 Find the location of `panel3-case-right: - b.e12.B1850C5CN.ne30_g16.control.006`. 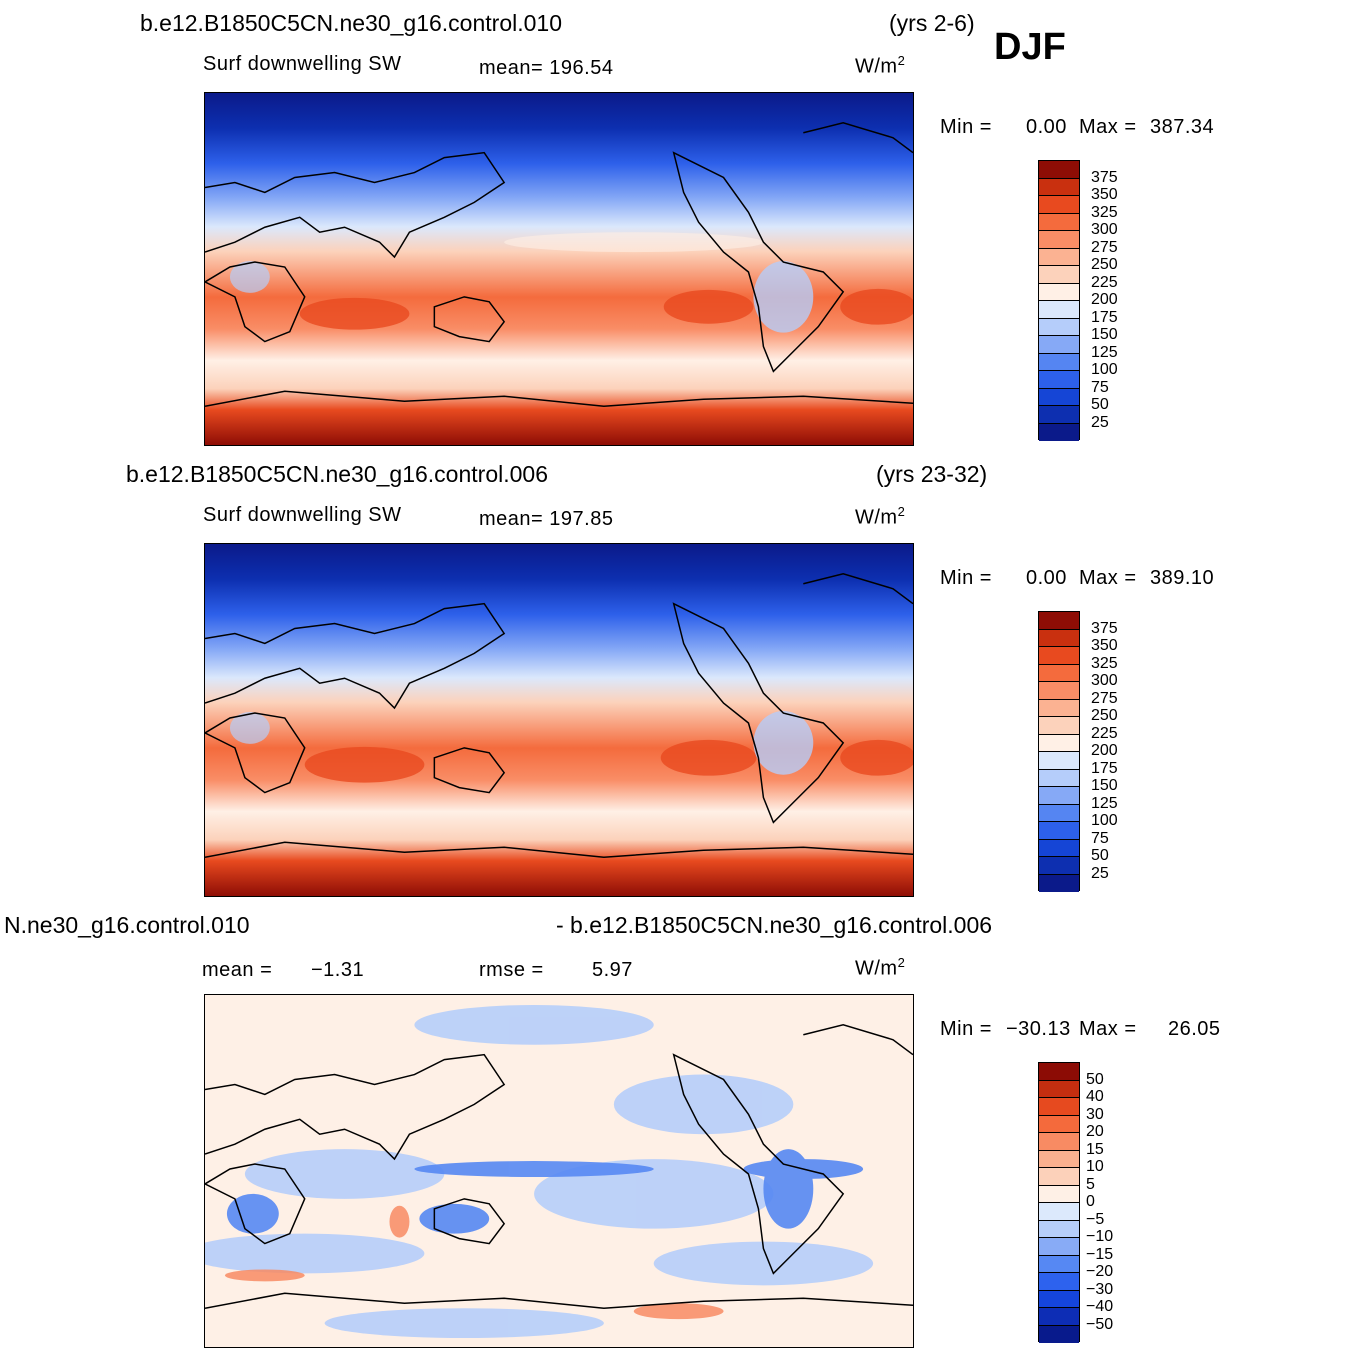

panel3-case-right: - b.e12.B1850C5CN.ne30_g16.control.006 is located at coordinates (774, 925).